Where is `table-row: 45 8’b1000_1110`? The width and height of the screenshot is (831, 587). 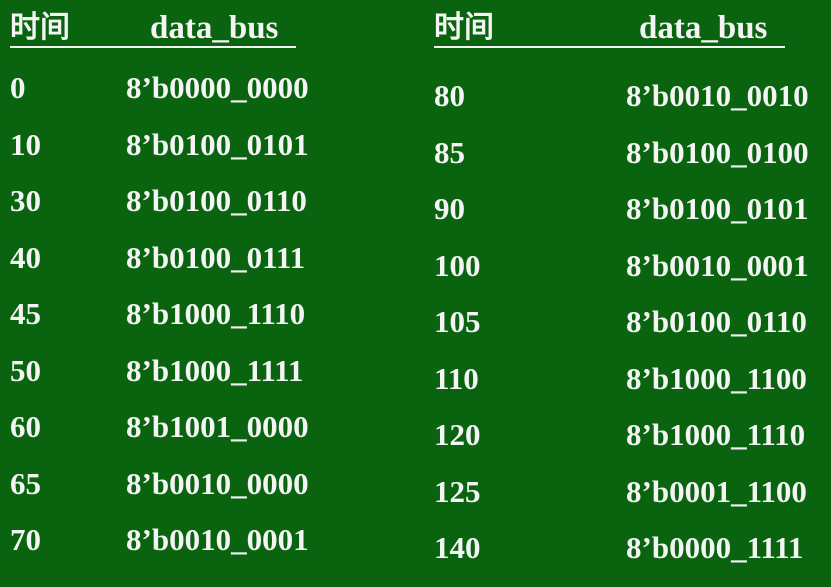
table-row: 45 8’b1000_1110 is located at coordinates (170, 324).